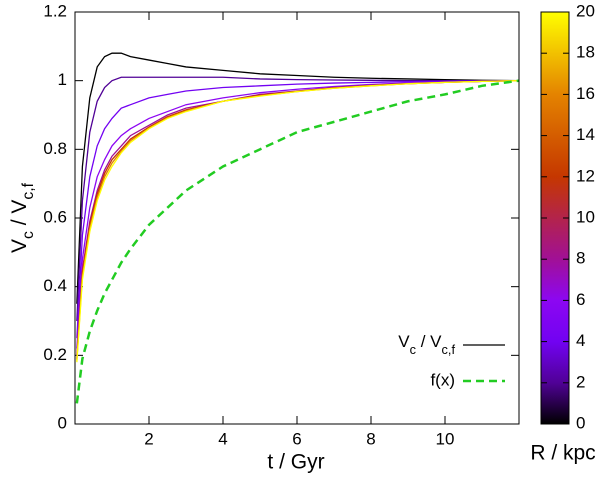 This screenshot has width=598, height=477. Describe the element at coordinates (585, 10) in the screenshot. I see `colorbar-tick-label: 20` at that location.